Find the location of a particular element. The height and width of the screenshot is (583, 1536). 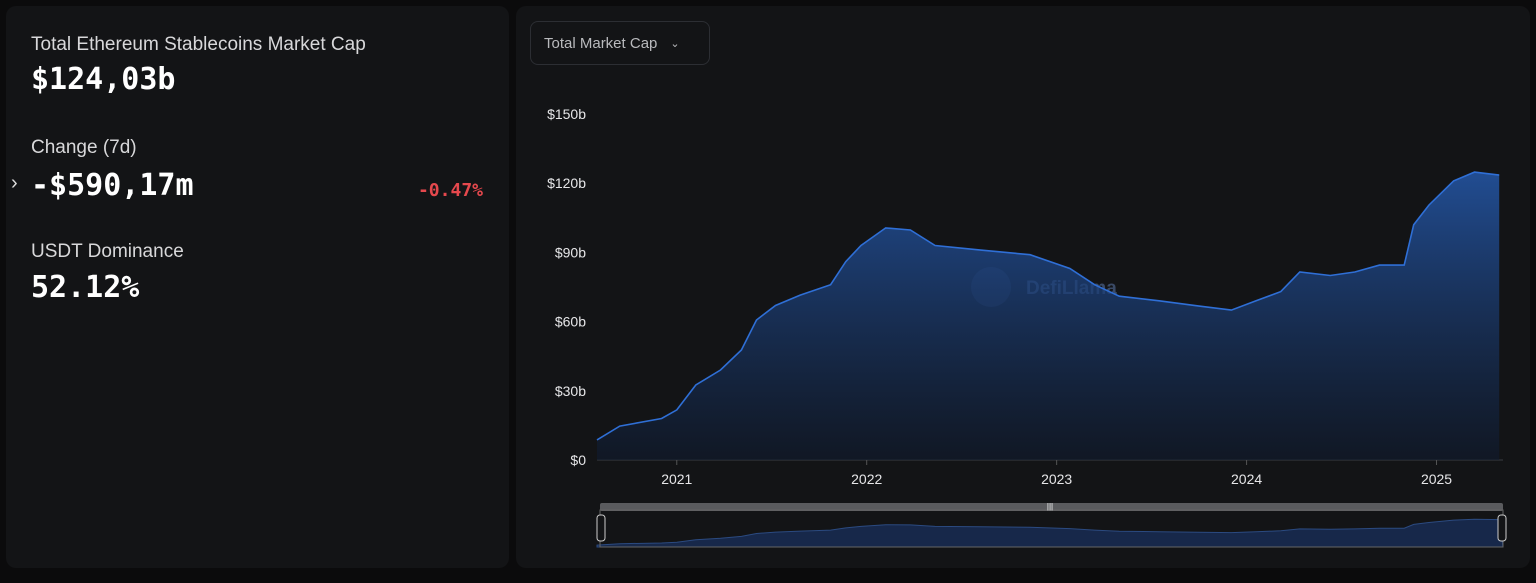

dominance-label: USDT Dominance is located at coordinates (107, 251).